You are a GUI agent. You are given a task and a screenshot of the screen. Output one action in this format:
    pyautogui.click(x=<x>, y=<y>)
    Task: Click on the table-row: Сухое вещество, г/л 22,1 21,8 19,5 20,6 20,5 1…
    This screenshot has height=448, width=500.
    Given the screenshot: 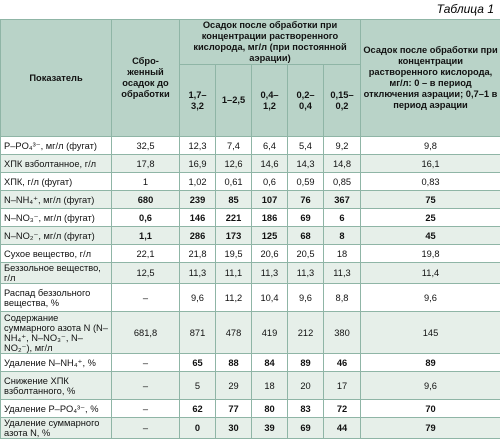 What is the action you would take?
    pyautogui.click(x=250, y=253)
    